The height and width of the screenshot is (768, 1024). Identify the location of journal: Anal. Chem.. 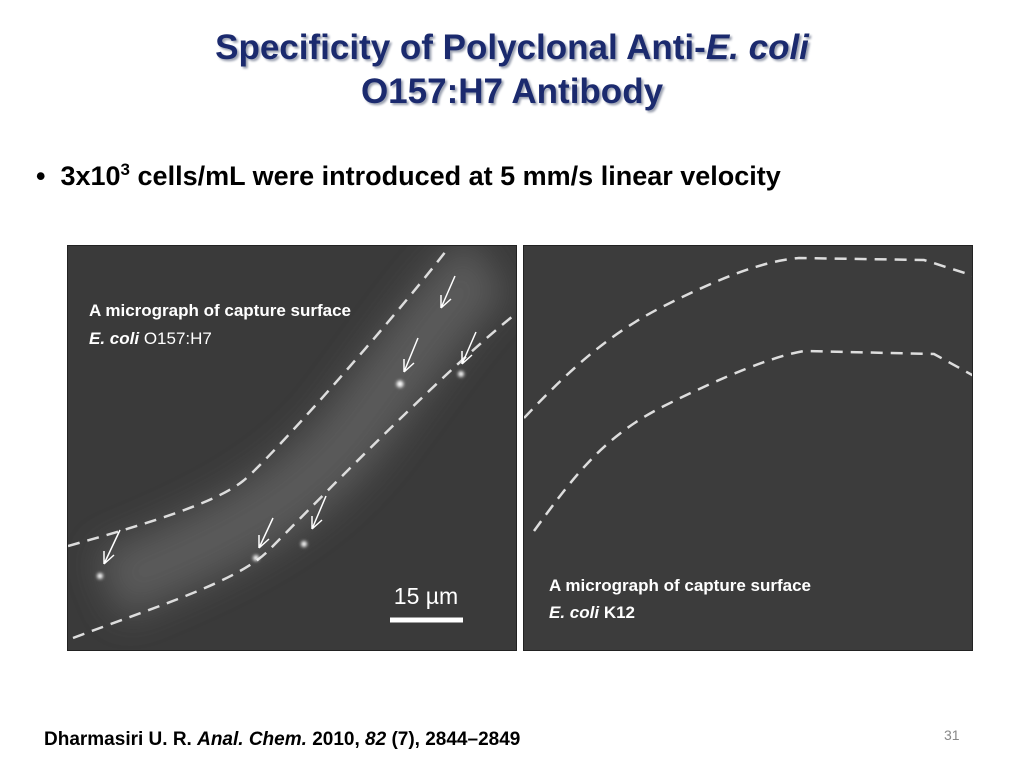
(252, 739).